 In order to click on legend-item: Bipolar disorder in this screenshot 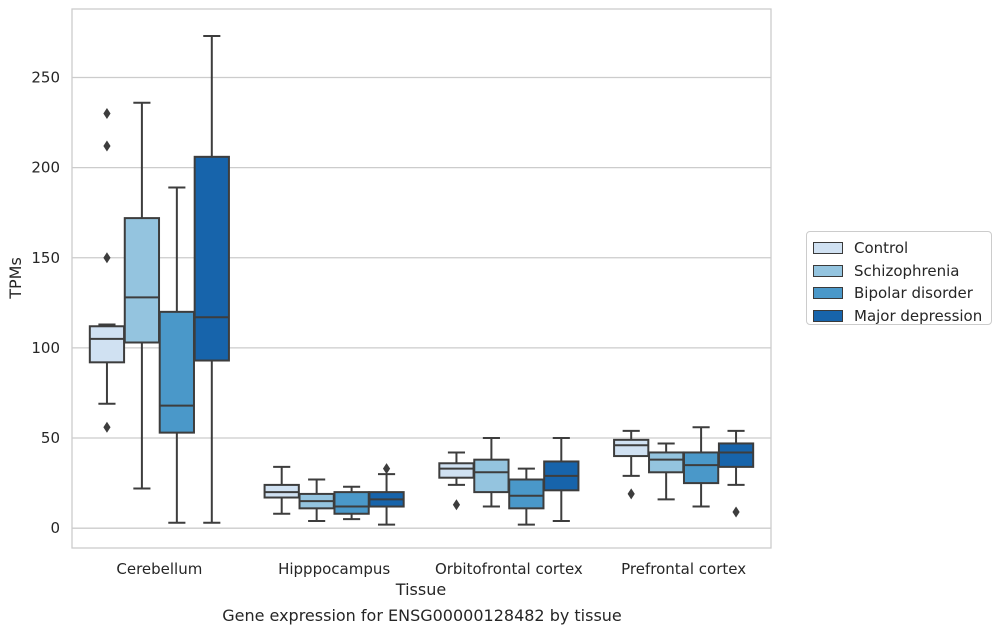, I will do `click(902, 293)`.